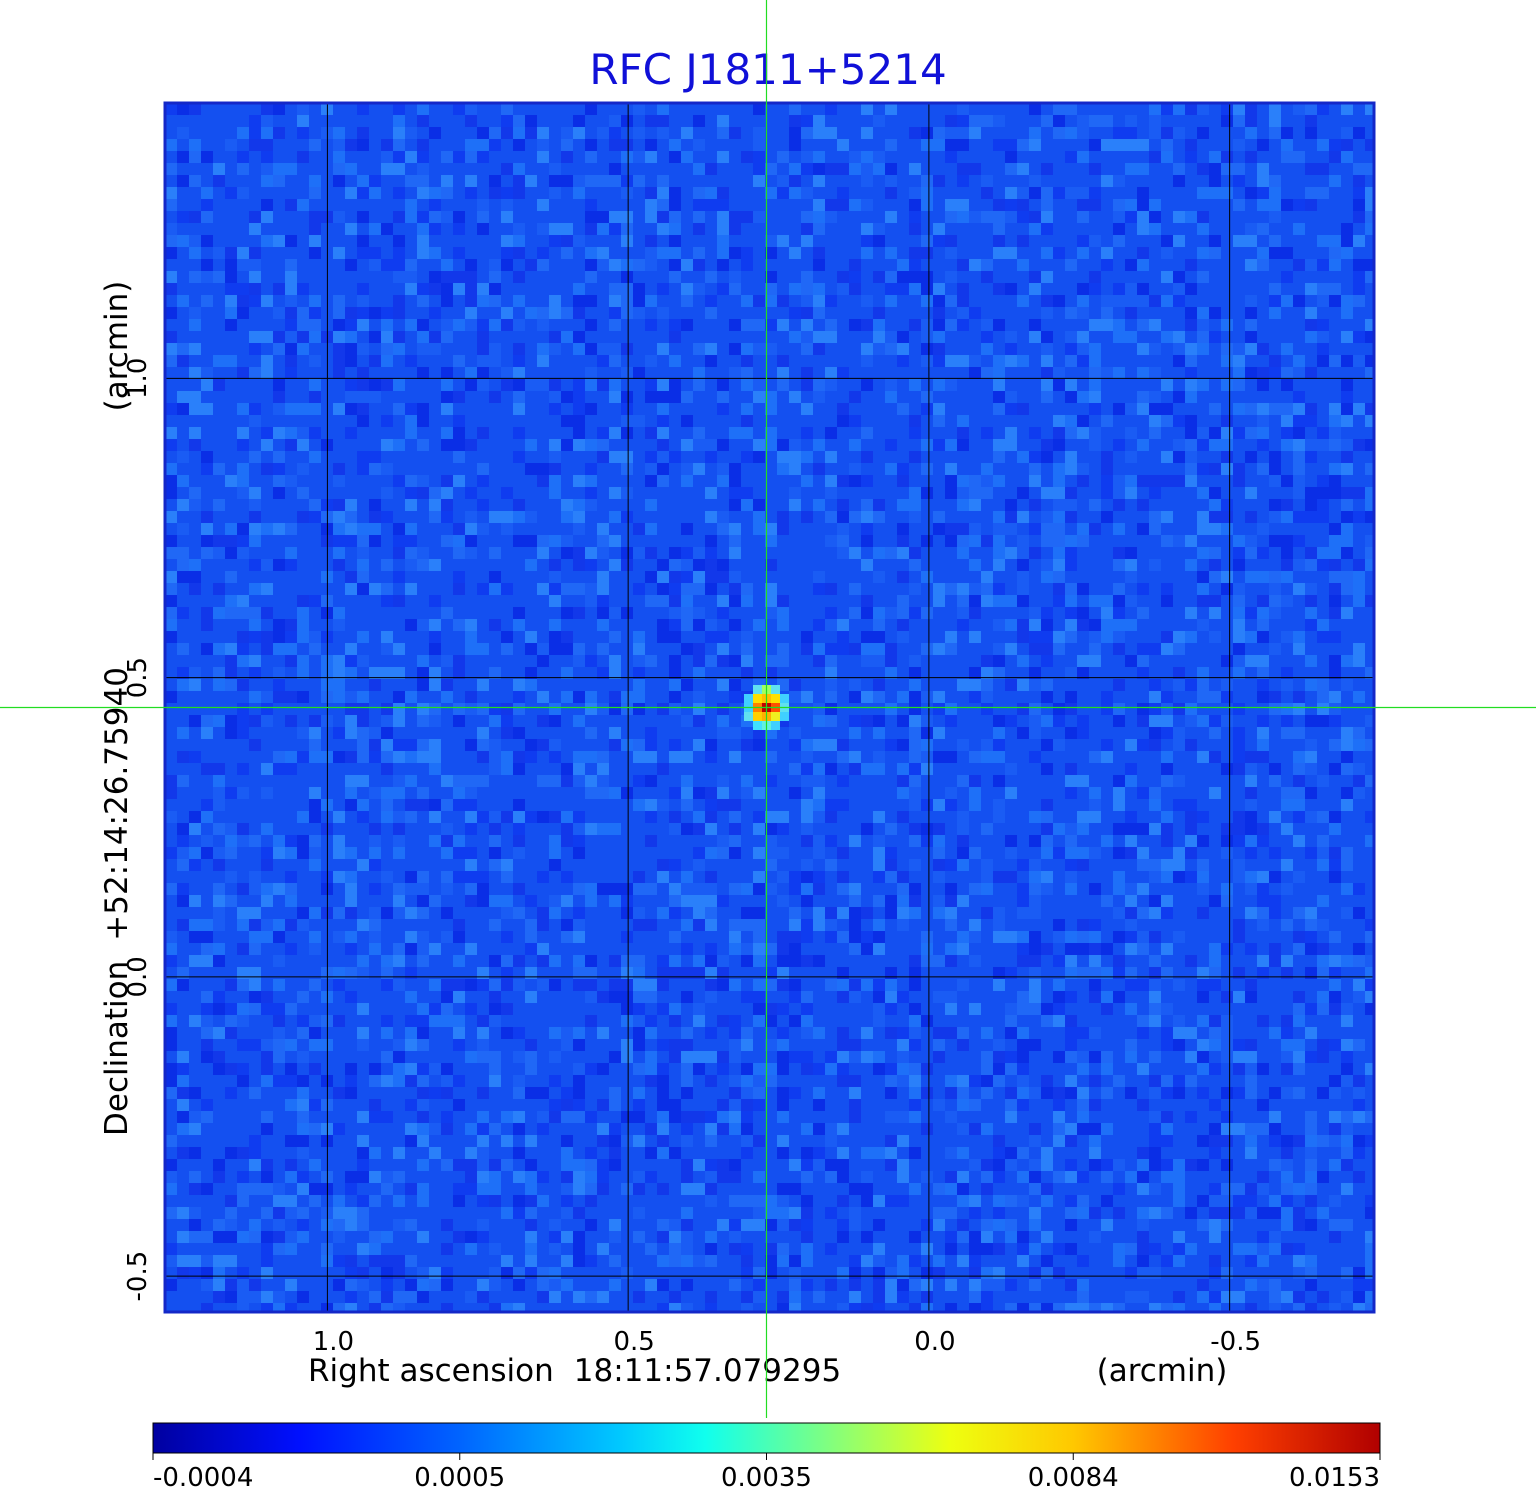  What do you see at coordinates (138, 830) in the screenshot?
I see `y-tick-labels: 1.0 0.5 0.0 -0.5` at bounding box center [138, 830].